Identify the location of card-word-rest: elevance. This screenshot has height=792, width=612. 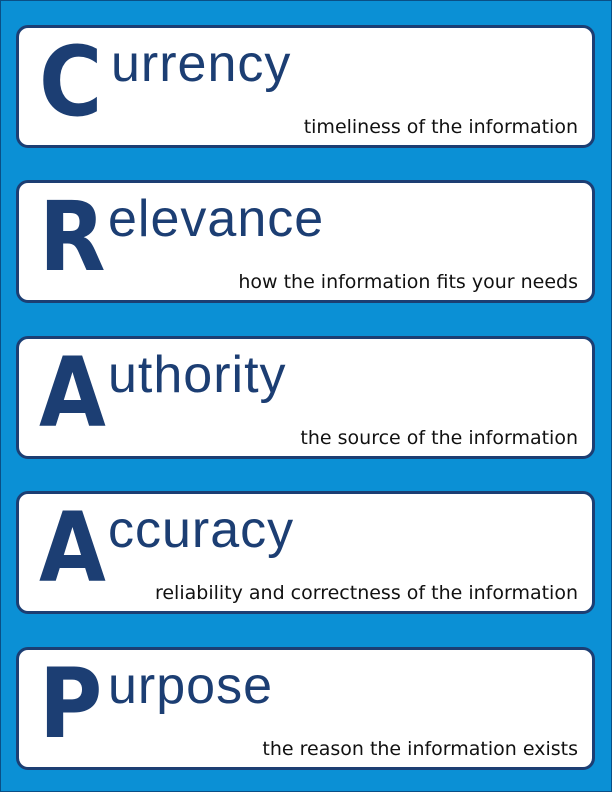
(216, 219).